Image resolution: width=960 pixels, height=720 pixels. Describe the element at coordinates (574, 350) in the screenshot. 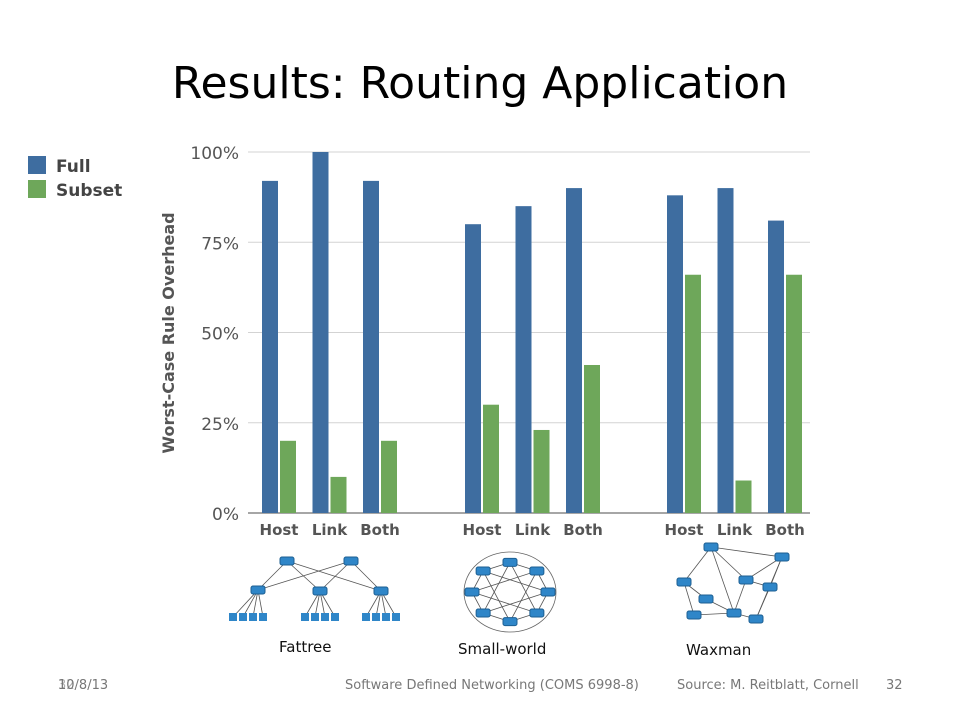

I see `bar-full-small-world-both` at that location.